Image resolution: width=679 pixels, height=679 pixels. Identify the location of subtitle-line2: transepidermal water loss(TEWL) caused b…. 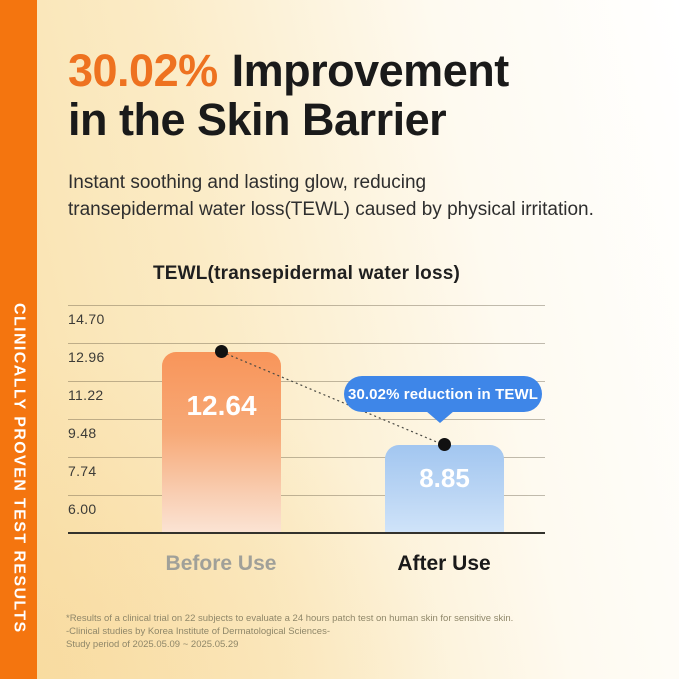
(331, 209).